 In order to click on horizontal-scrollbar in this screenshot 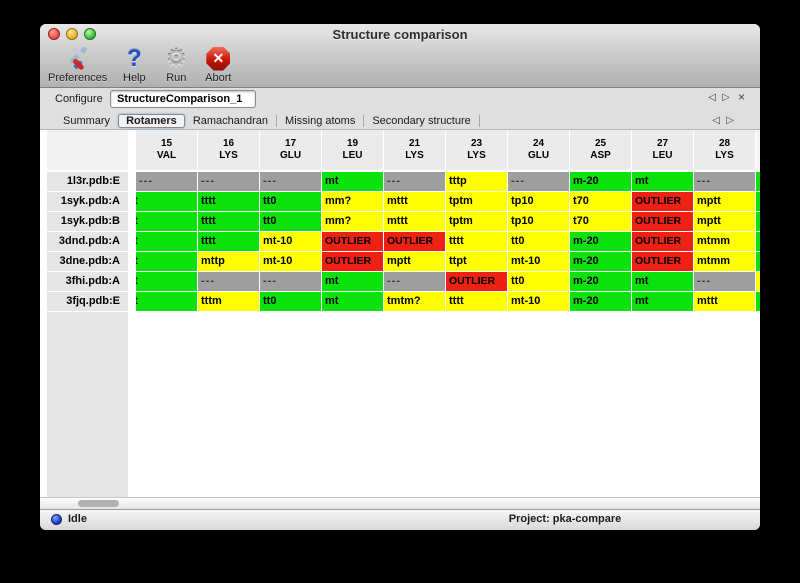, I will do `click(400, 503)`.